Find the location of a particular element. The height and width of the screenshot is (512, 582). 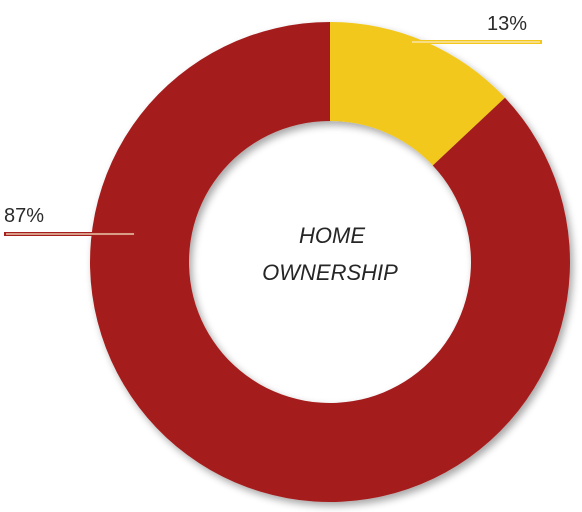

data-label-87: 87% is located at coordinates (24, 216).